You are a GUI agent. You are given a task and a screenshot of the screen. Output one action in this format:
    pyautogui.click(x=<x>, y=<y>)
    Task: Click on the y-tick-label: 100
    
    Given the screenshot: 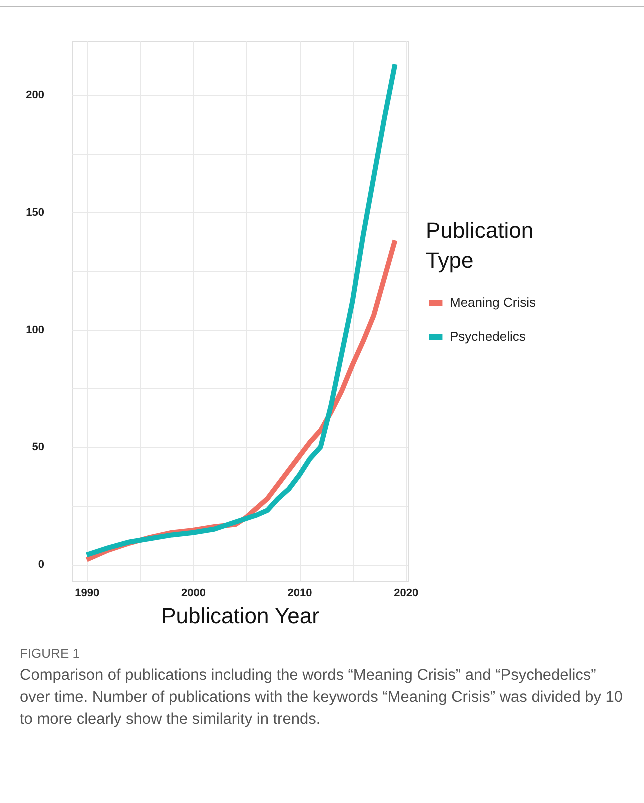 What is the action you would take?
    pyautogui.click(x=35, y=330)
    